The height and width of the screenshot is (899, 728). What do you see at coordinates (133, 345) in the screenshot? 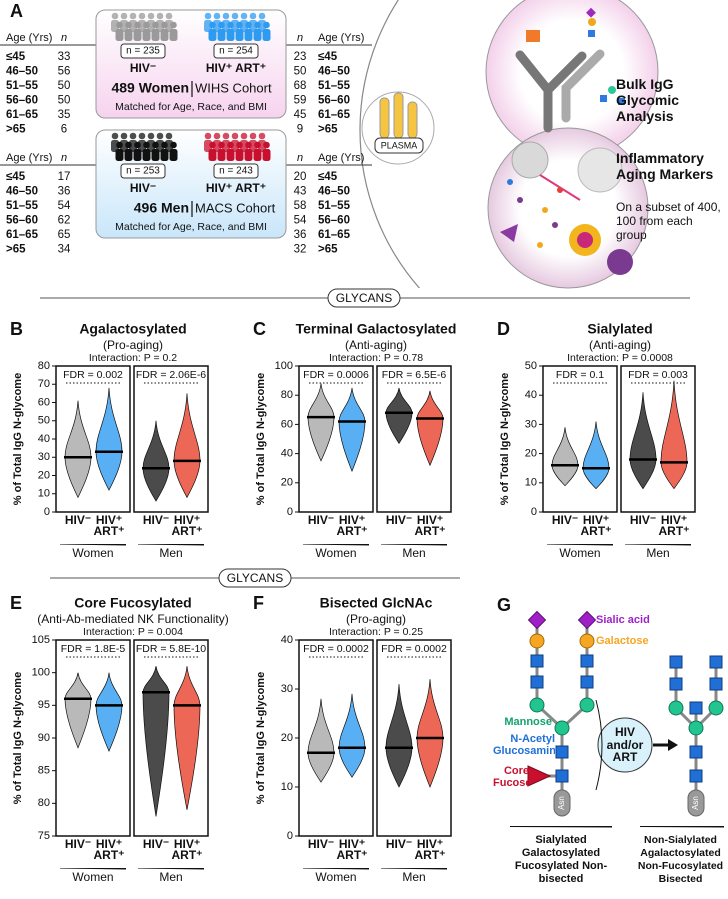
I see `chart-subtitle: (Pro-aging)` at bounding box center [133, 345].